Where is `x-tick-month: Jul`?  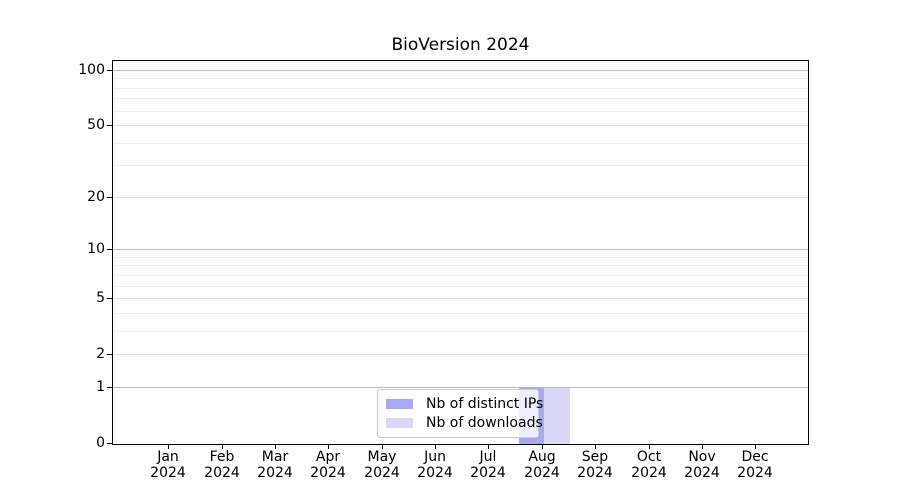
x-tick-month: Jul is located at coordinates (488, 457).